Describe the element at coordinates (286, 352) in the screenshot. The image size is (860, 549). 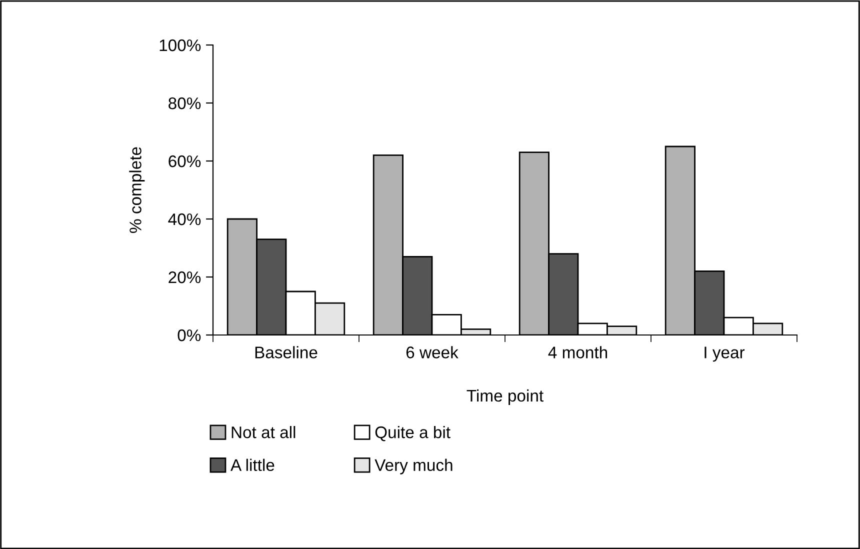
I see `x-tick-label: Baseline` at that location.